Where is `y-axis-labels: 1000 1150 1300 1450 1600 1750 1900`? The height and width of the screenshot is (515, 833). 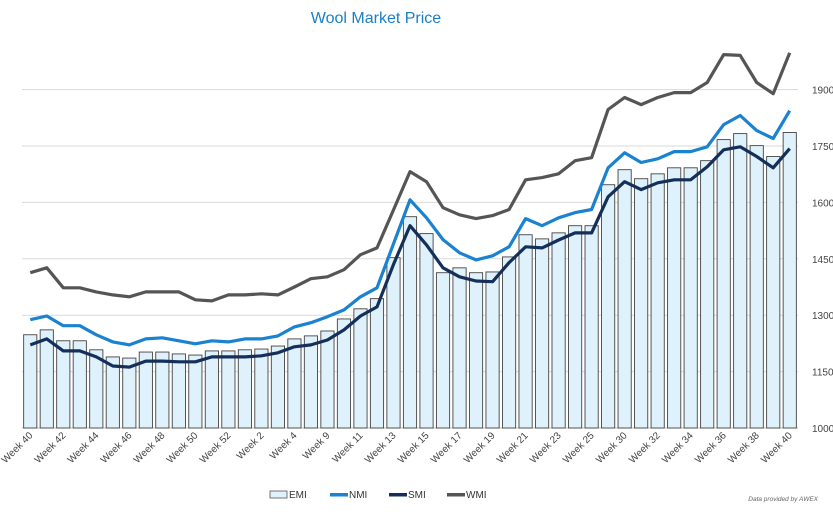
y-axis-labels: 1000 1150 1300 1450 1600 1750 1900 is located at coordinates (822, 260).